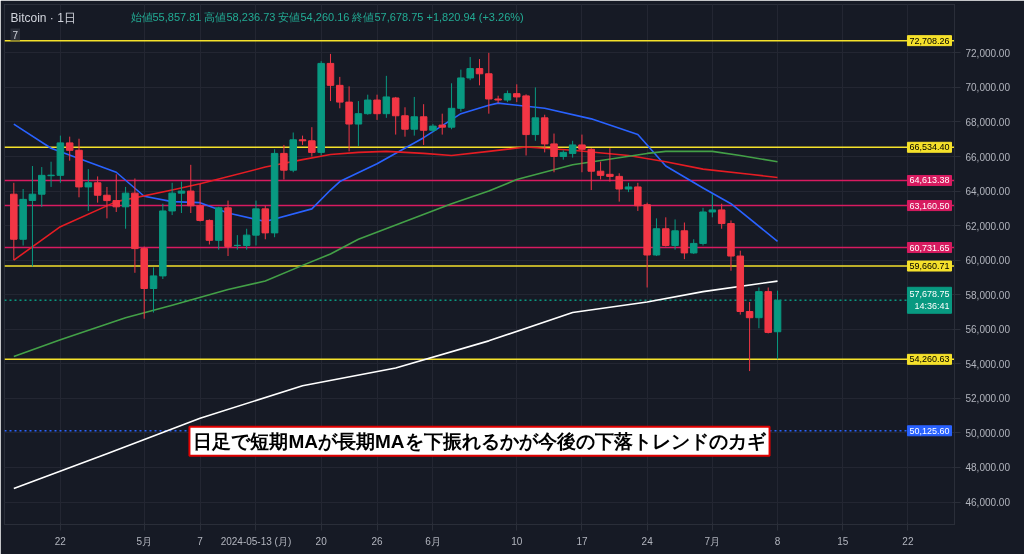 Image resolution: width=1024 pixels, height=554 pixels. I want to click on ref-line-label: 60,731.65, so click(929, 247).